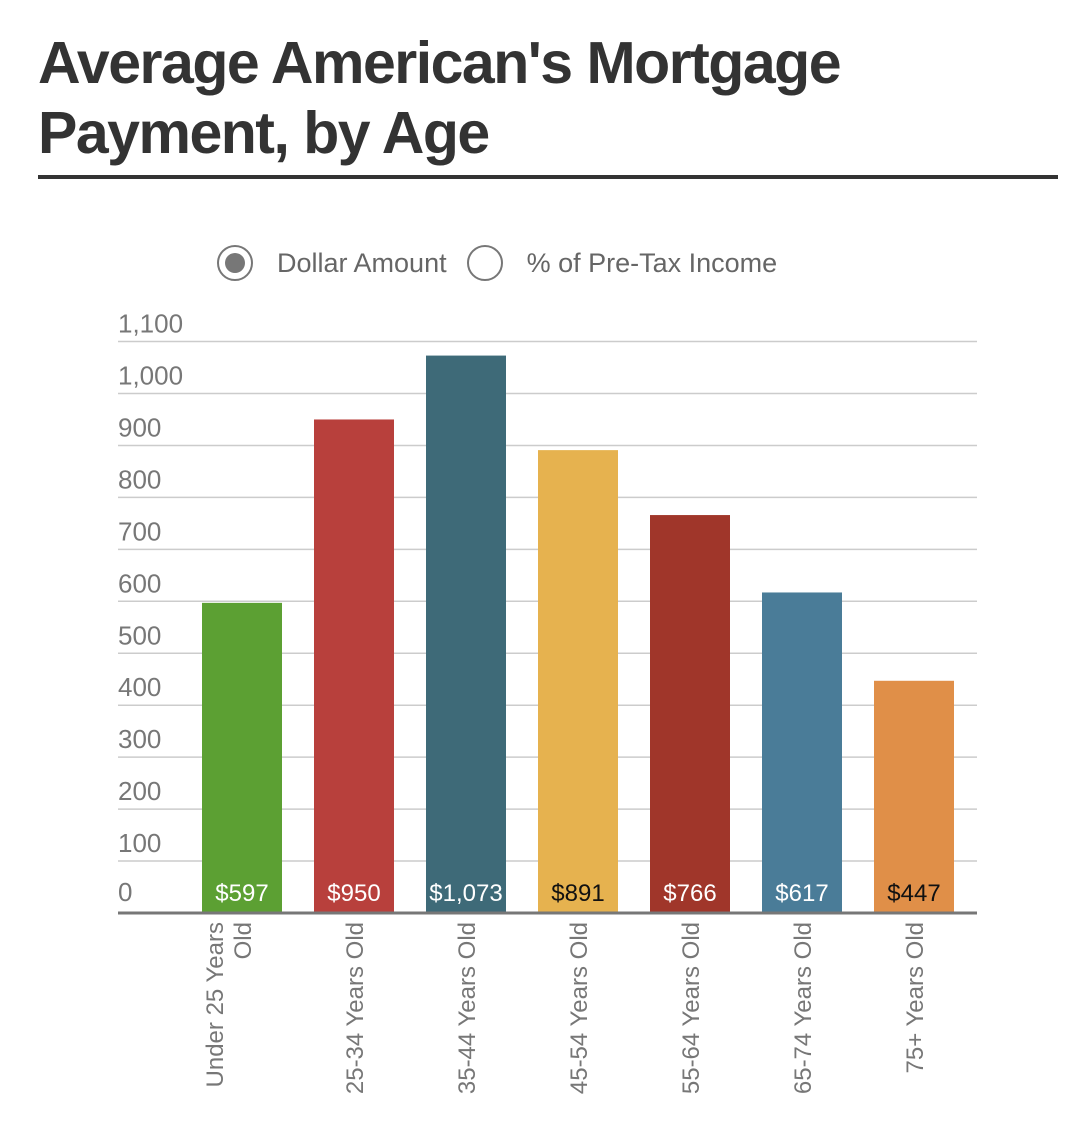  I want to click on x-tick-label: 55-64 Years Old, so click(691, 1008).